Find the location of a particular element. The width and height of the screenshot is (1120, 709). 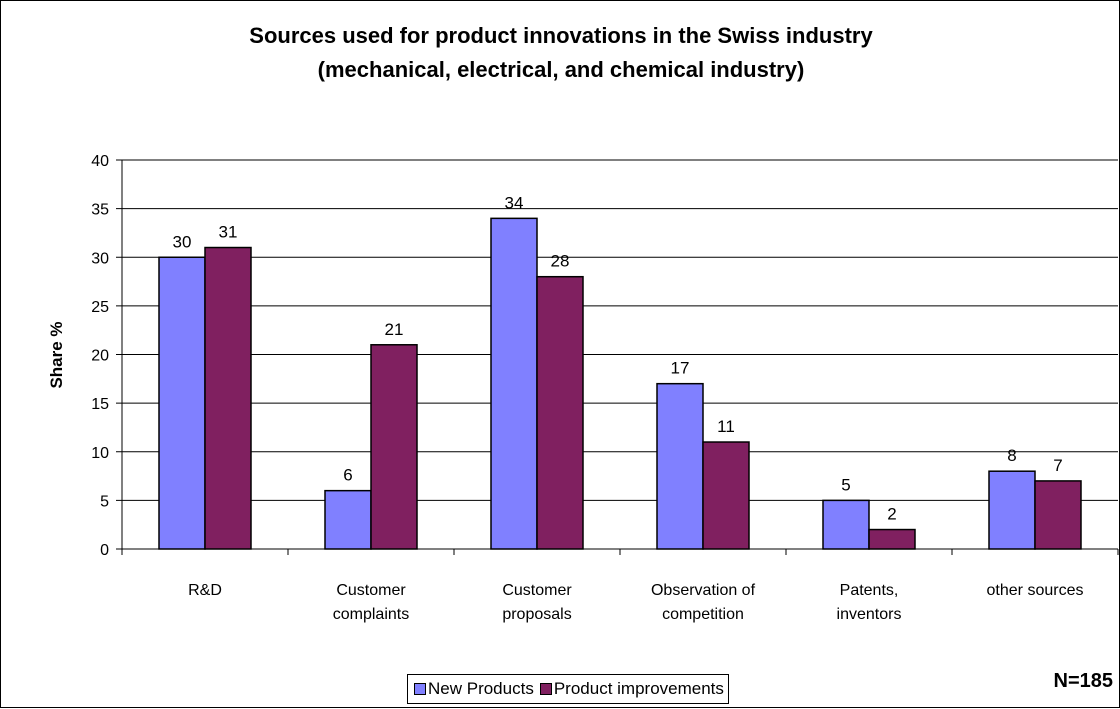

y-tick-label-0: 0 is located at coordinates (104, 550).